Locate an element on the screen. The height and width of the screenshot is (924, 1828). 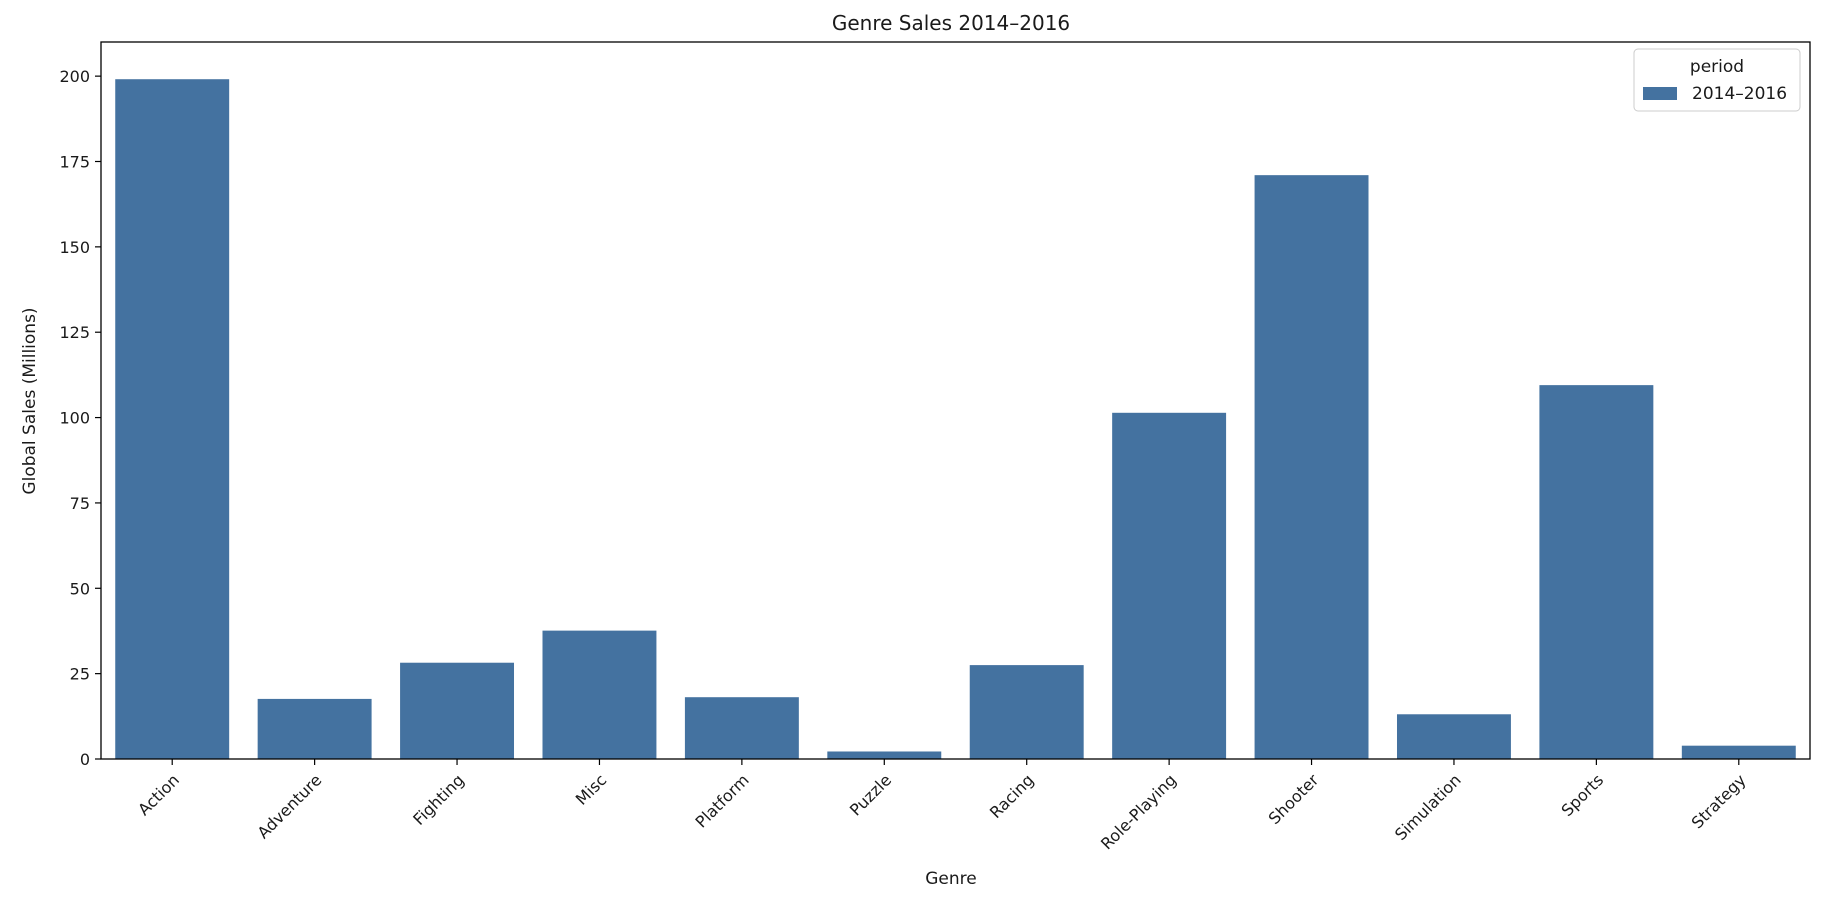
legend-swatch is located at coordinates (1660, 93).